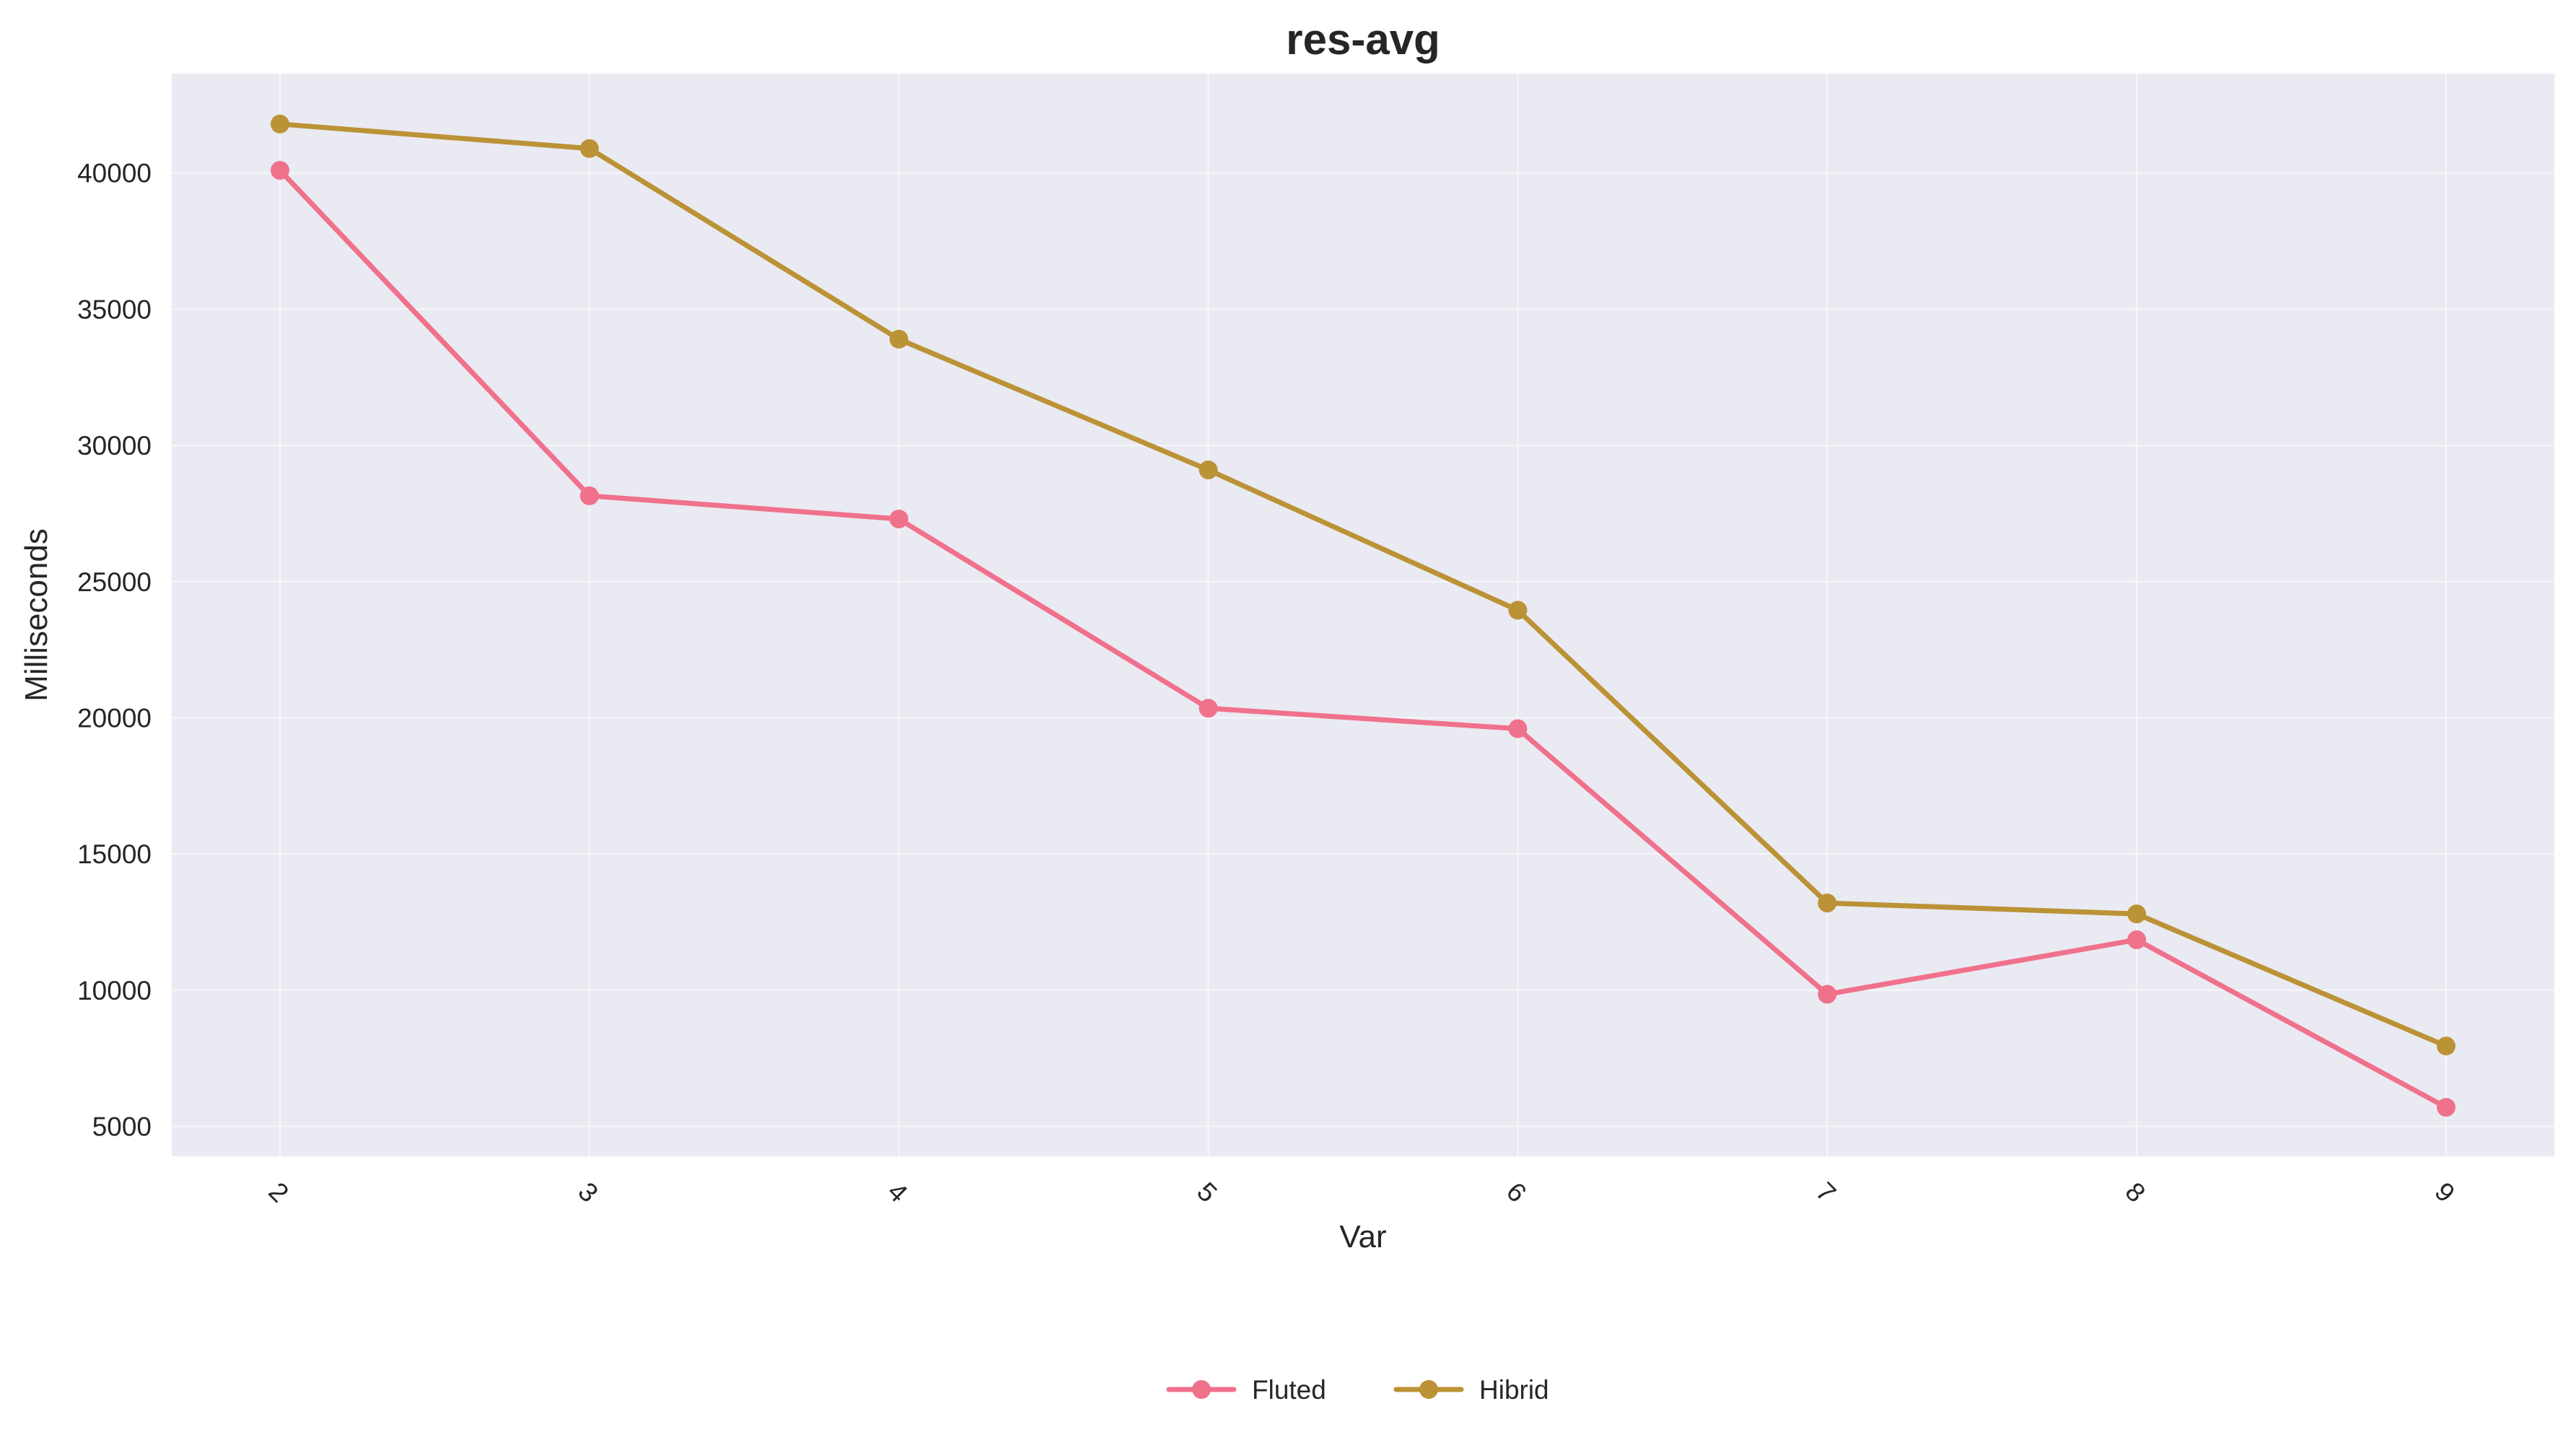 The image size is (2576, 1440). I want to click on y-tick-label: 25000, so click(114, 582).